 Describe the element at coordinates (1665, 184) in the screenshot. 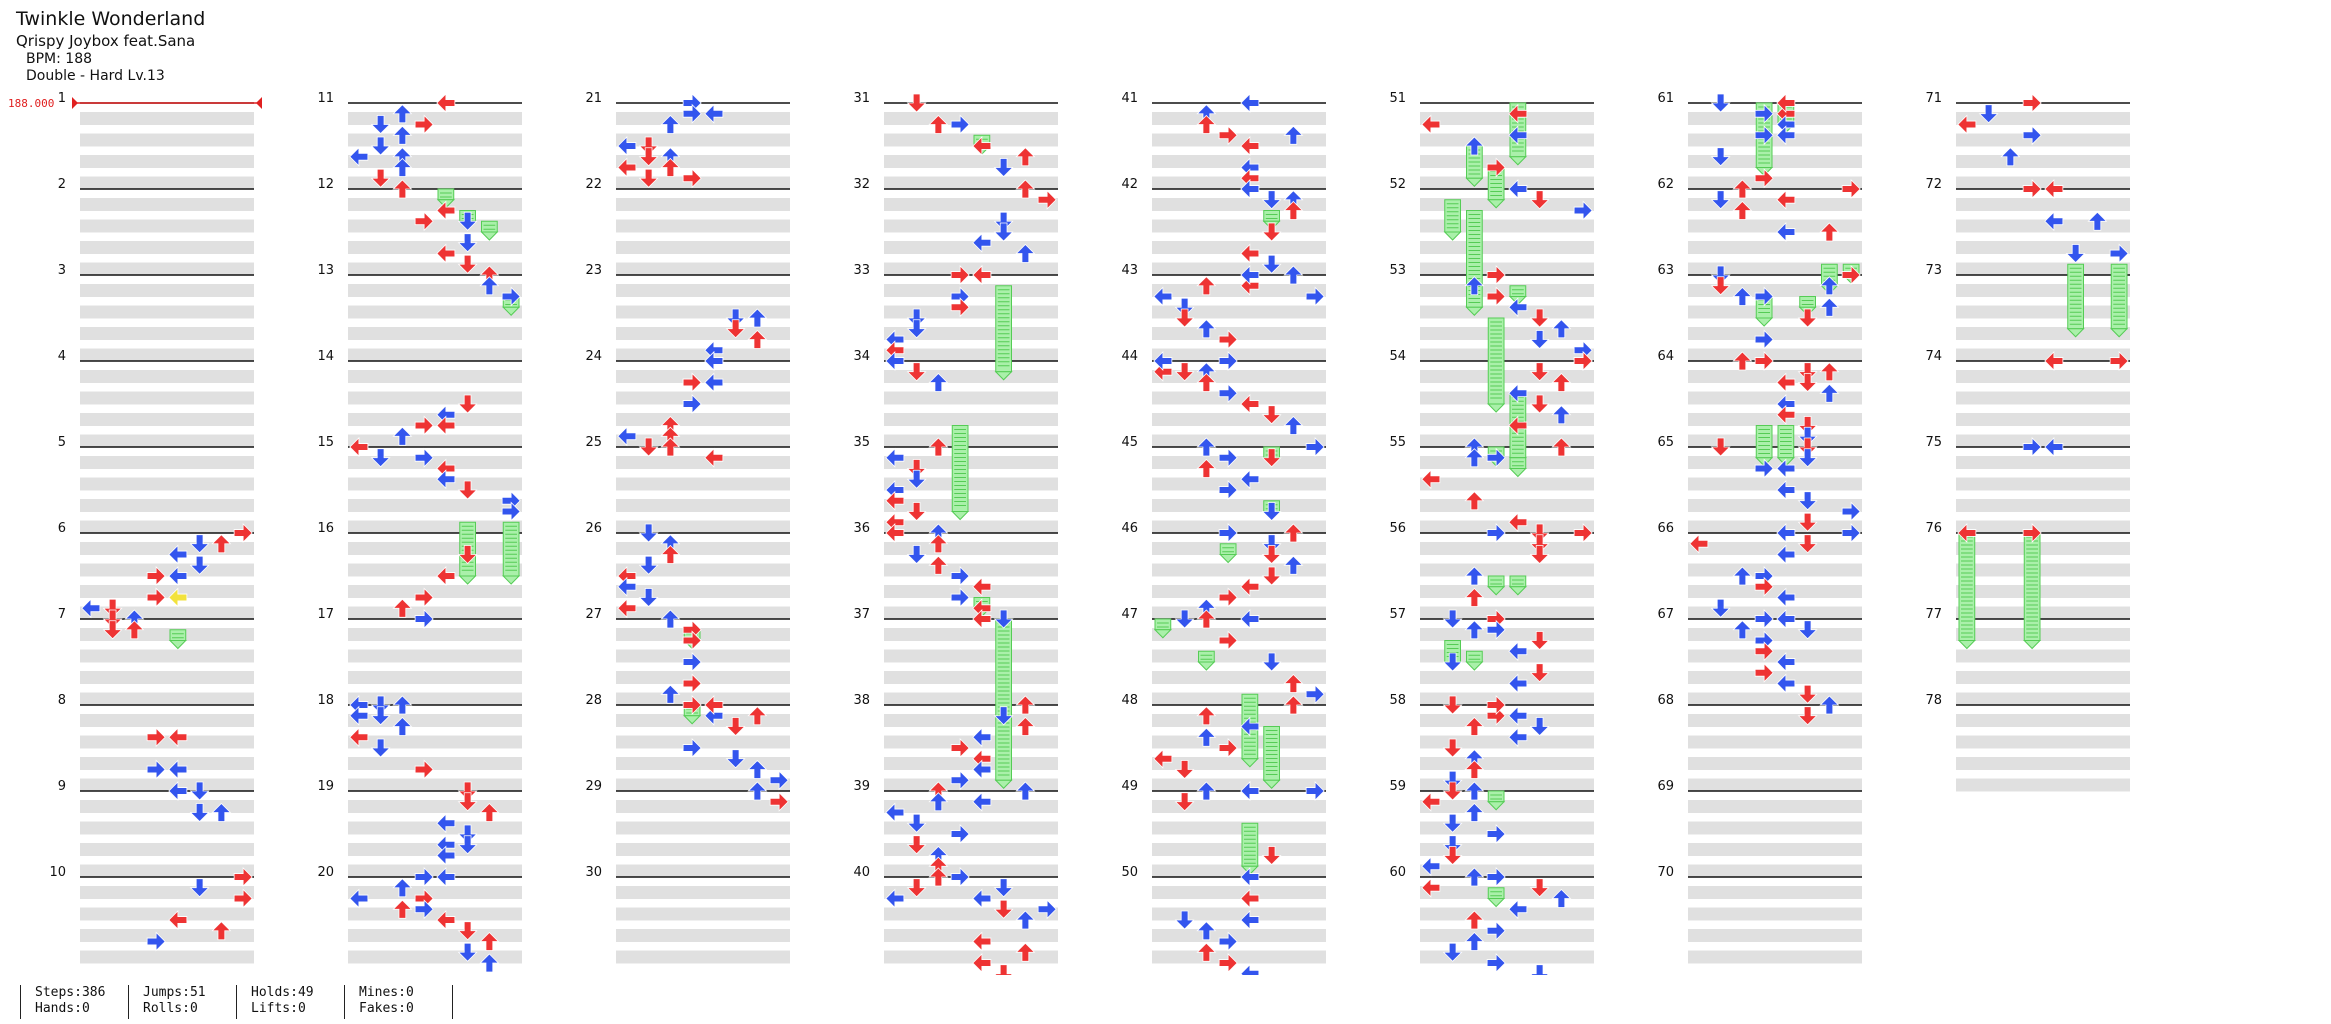

I see `measure-number: 62` at that location.